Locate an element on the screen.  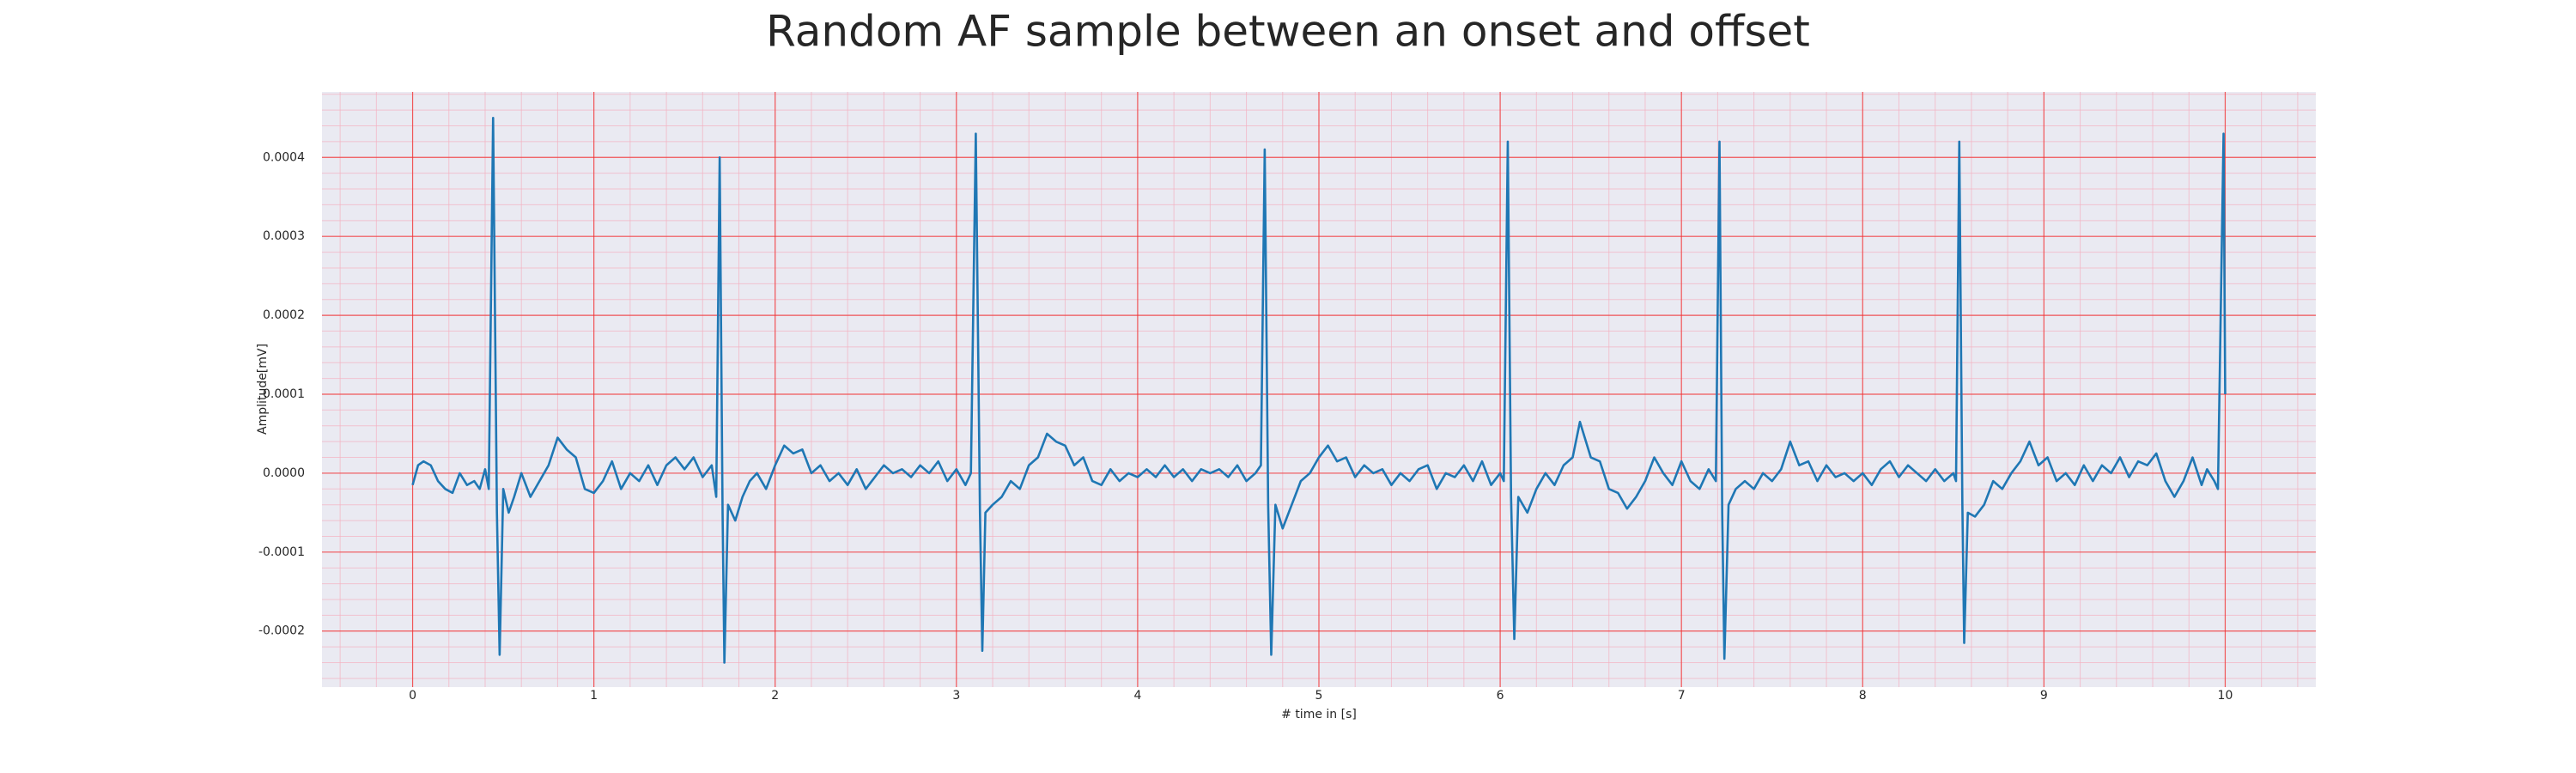
x-tick-label: 10 is located at coordinates (2225, 696).